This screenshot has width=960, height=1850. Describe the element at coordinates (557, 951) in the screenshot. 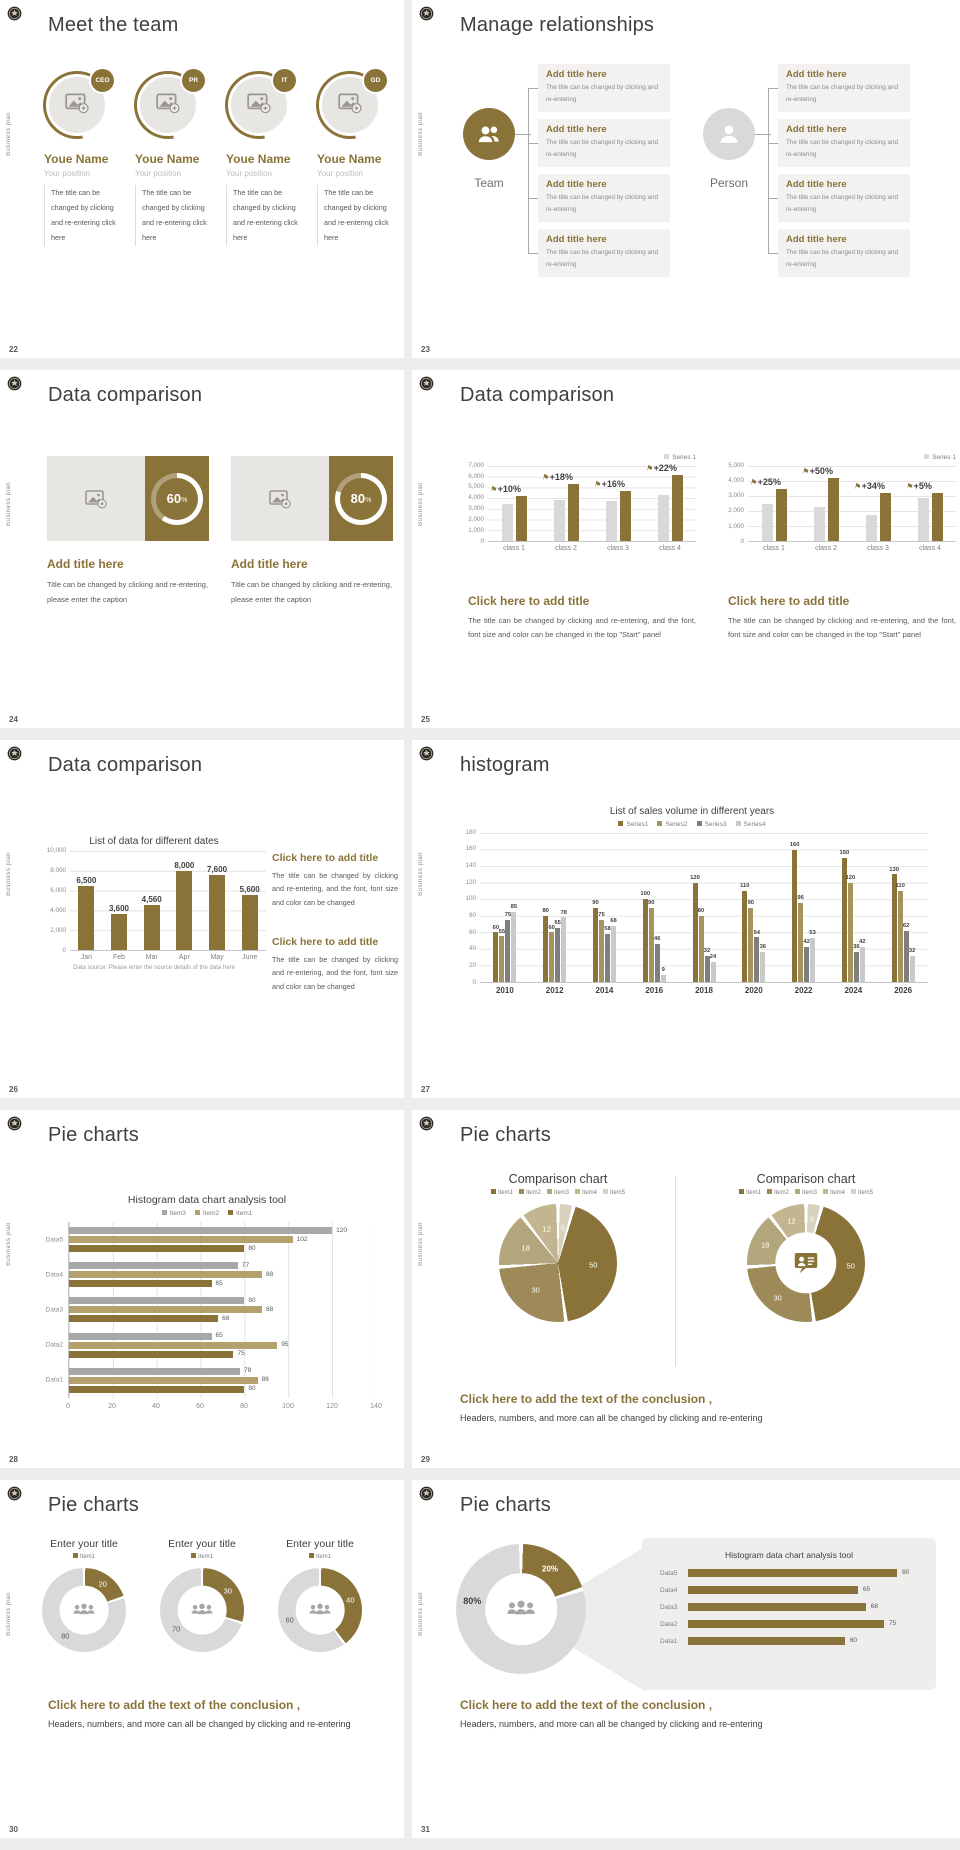

I see `bar: 65` at that location.